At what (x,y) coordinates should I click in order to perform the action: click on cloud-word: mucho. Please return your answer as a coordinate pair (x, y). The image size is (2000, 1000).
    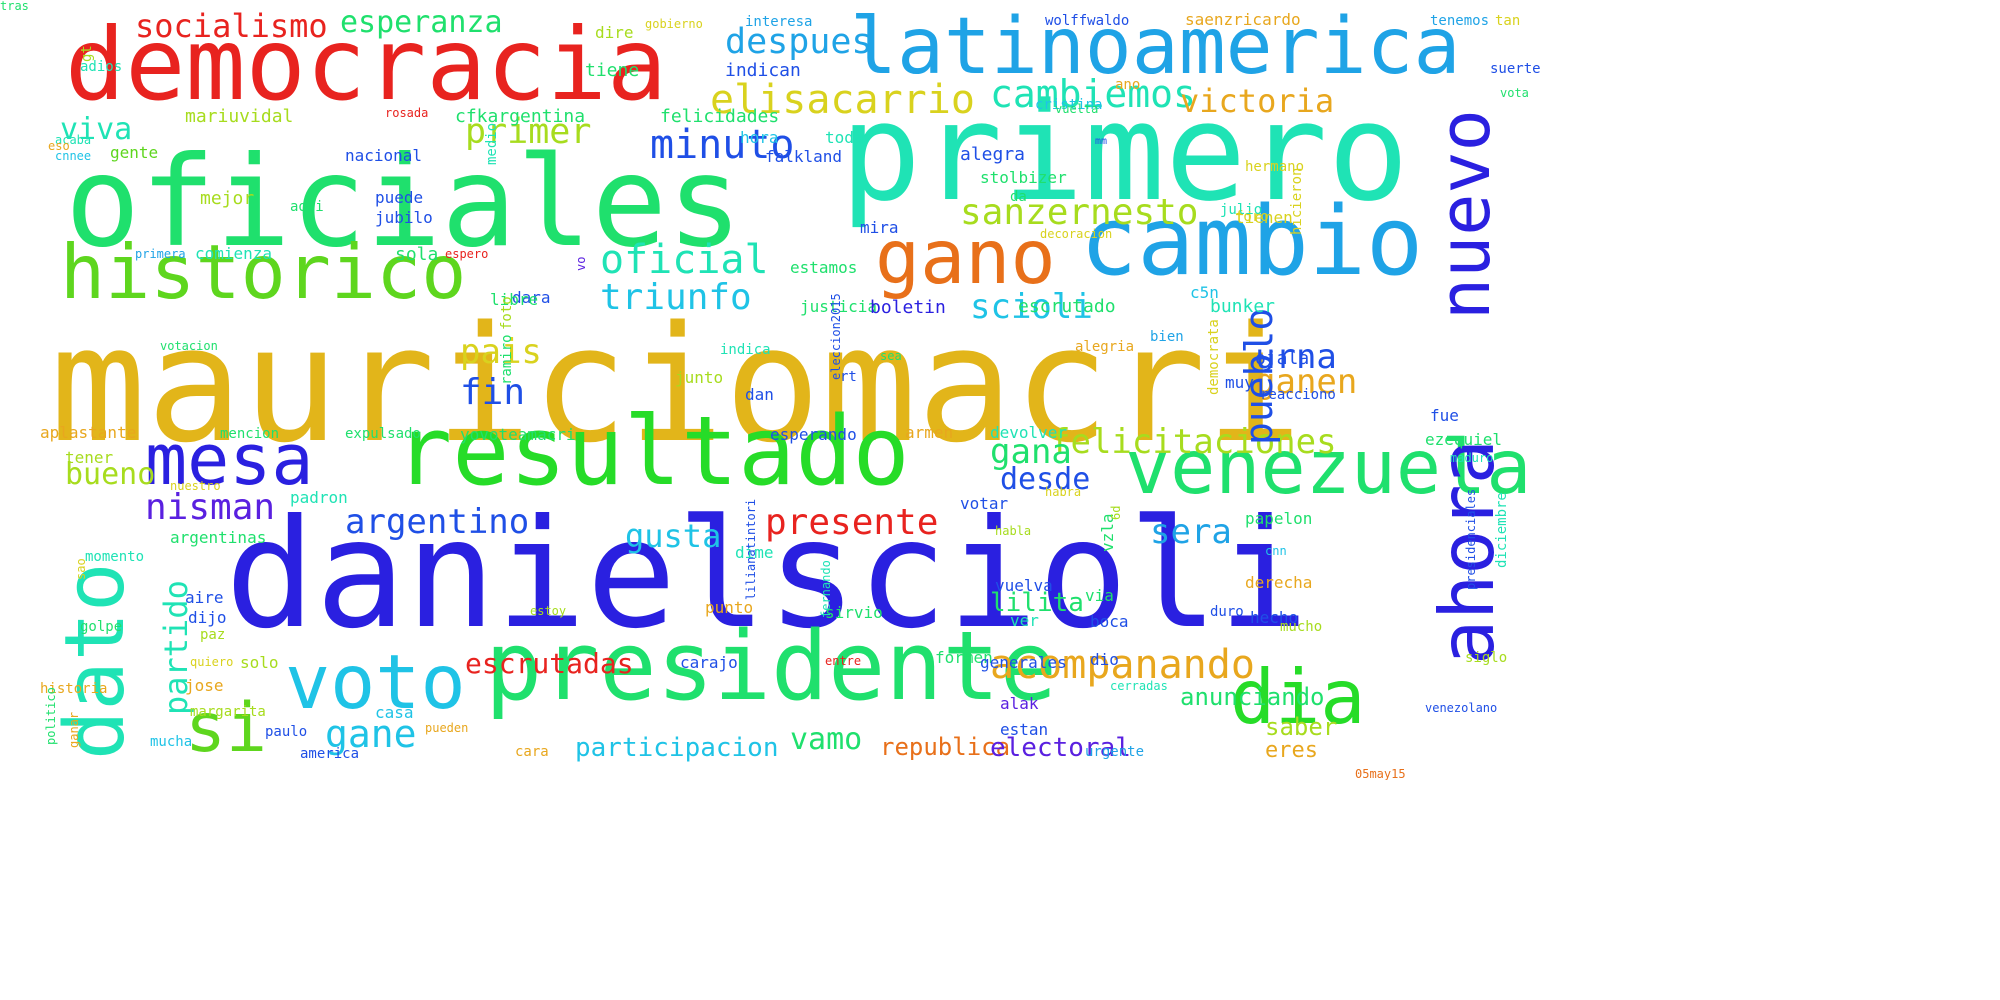
    Looking at the image, I should click on (1301, 627).